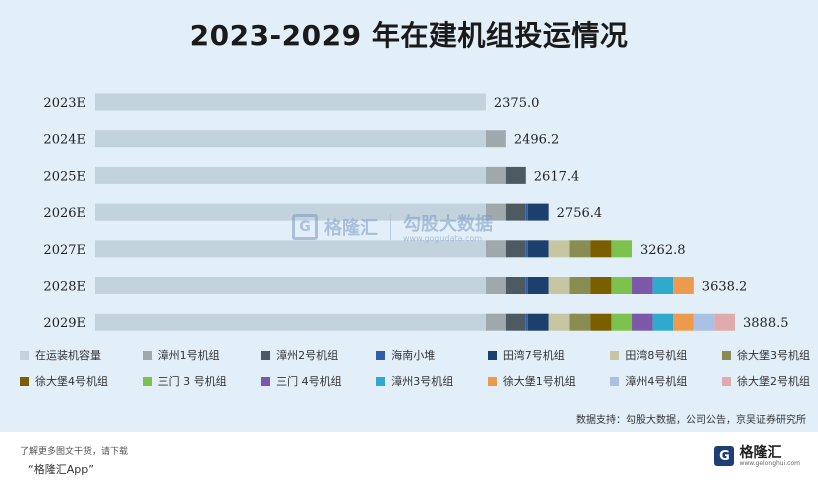 The width and height of the screenshot is (818, 486). I want to click on legend-item: 徐大堡1号机组, so click(531, 381).